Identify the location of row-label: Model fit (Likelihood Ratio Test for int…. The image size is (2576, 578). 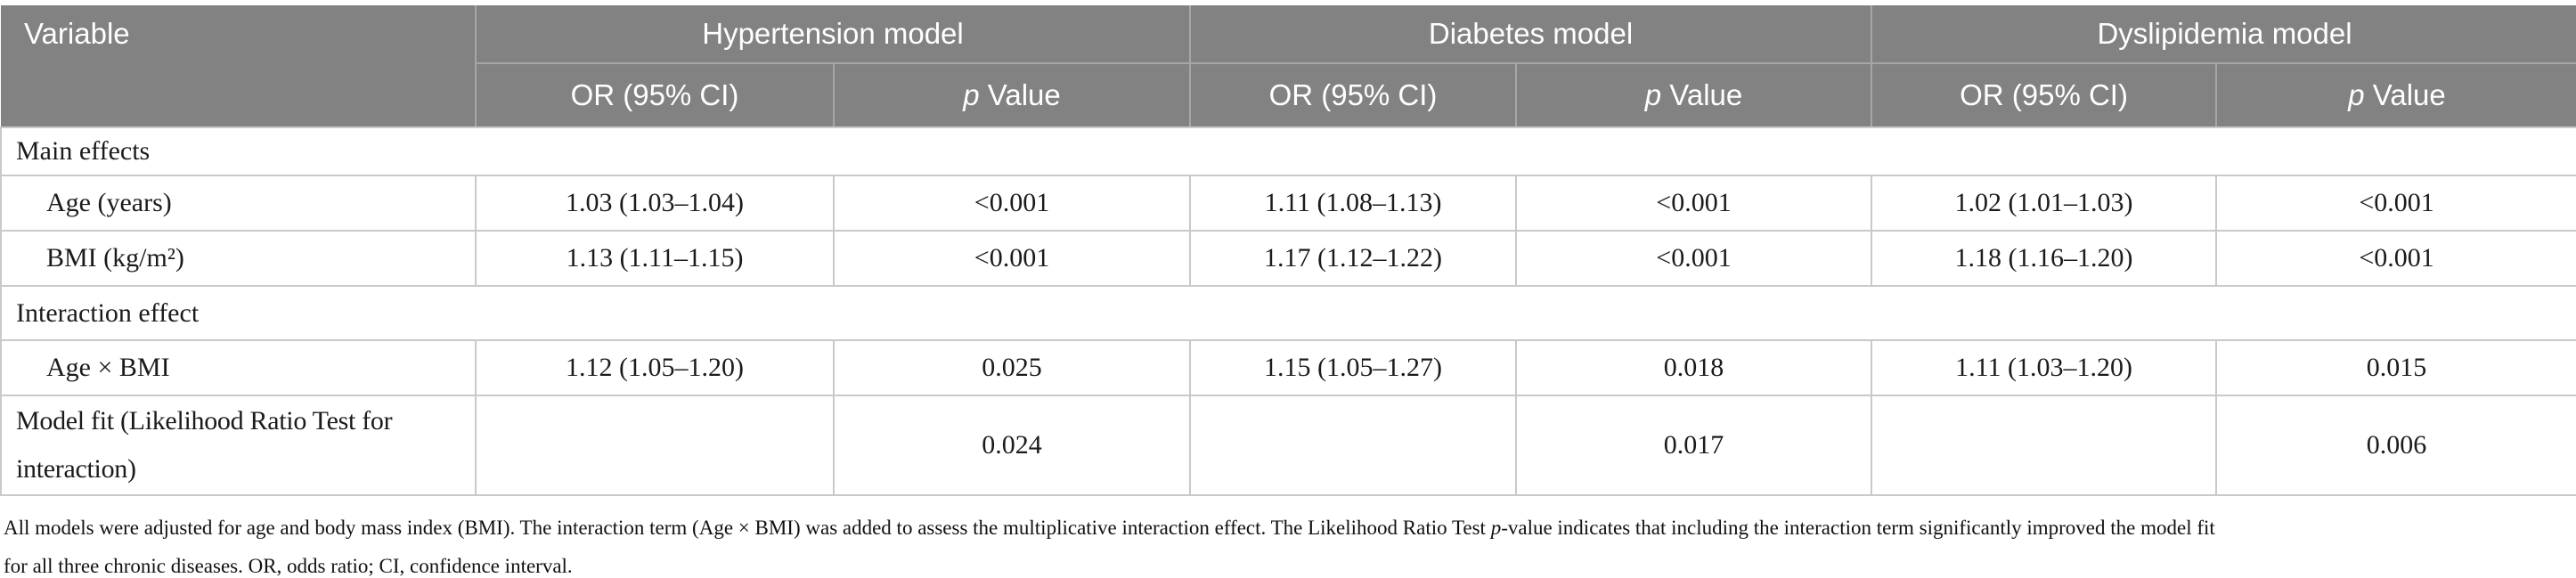
(238, 445).